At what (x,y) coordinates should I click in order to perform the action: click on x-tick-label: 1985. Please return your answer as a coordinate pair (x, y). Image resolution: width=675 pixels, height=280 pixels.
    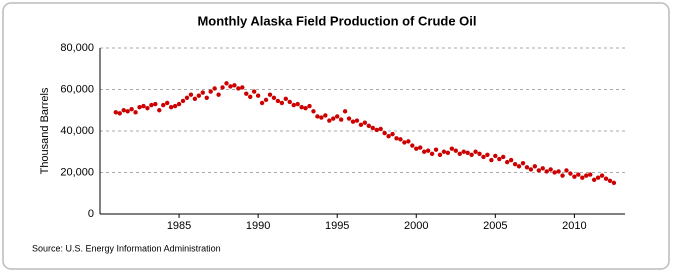
    Looking at the image, I should click on (179, 226).